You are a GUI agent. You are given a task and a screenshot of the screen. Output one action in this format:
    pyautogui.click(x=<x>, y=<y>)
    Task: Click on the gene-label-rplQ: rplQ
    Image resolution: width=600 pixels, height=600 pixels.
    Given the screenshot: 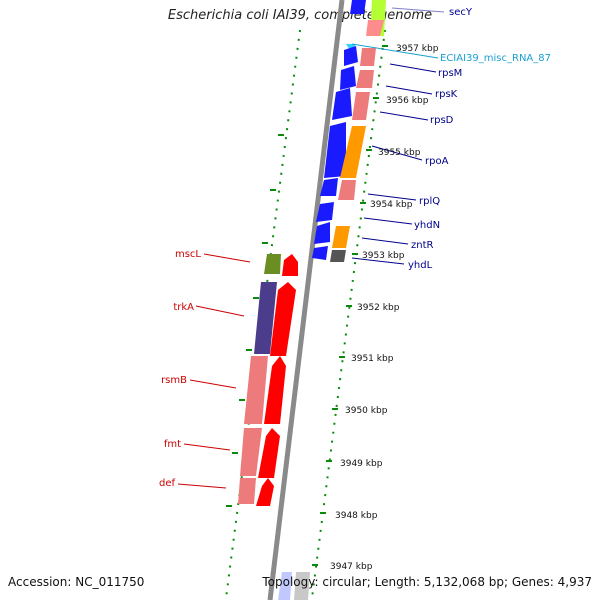 What is the action you would take?
    pyautogui.click(x=429, y=201)
    